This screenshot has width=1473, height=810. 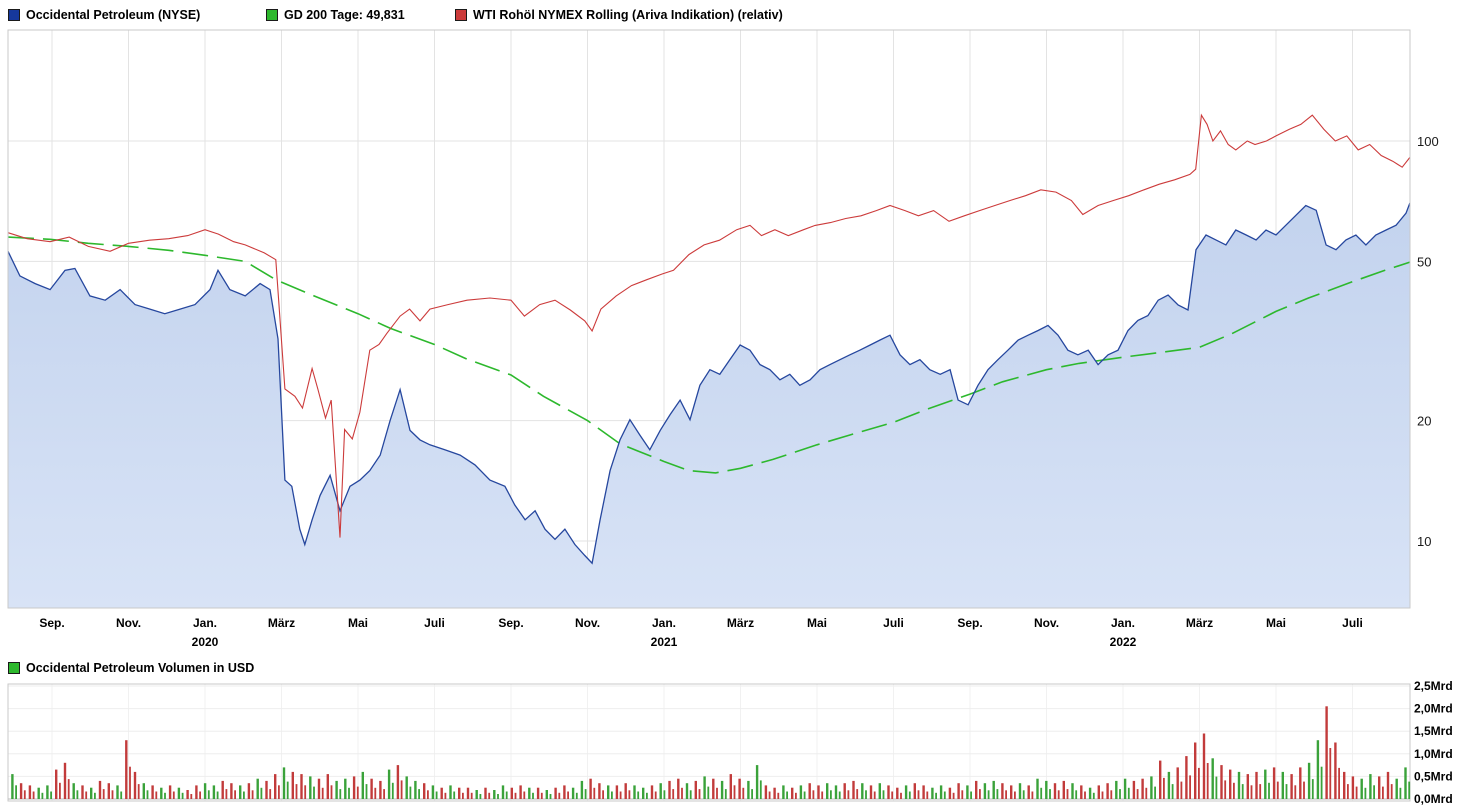 I want to click on volume-y-tick-label: 1,5Mrd, so click(x=1433, y=731).